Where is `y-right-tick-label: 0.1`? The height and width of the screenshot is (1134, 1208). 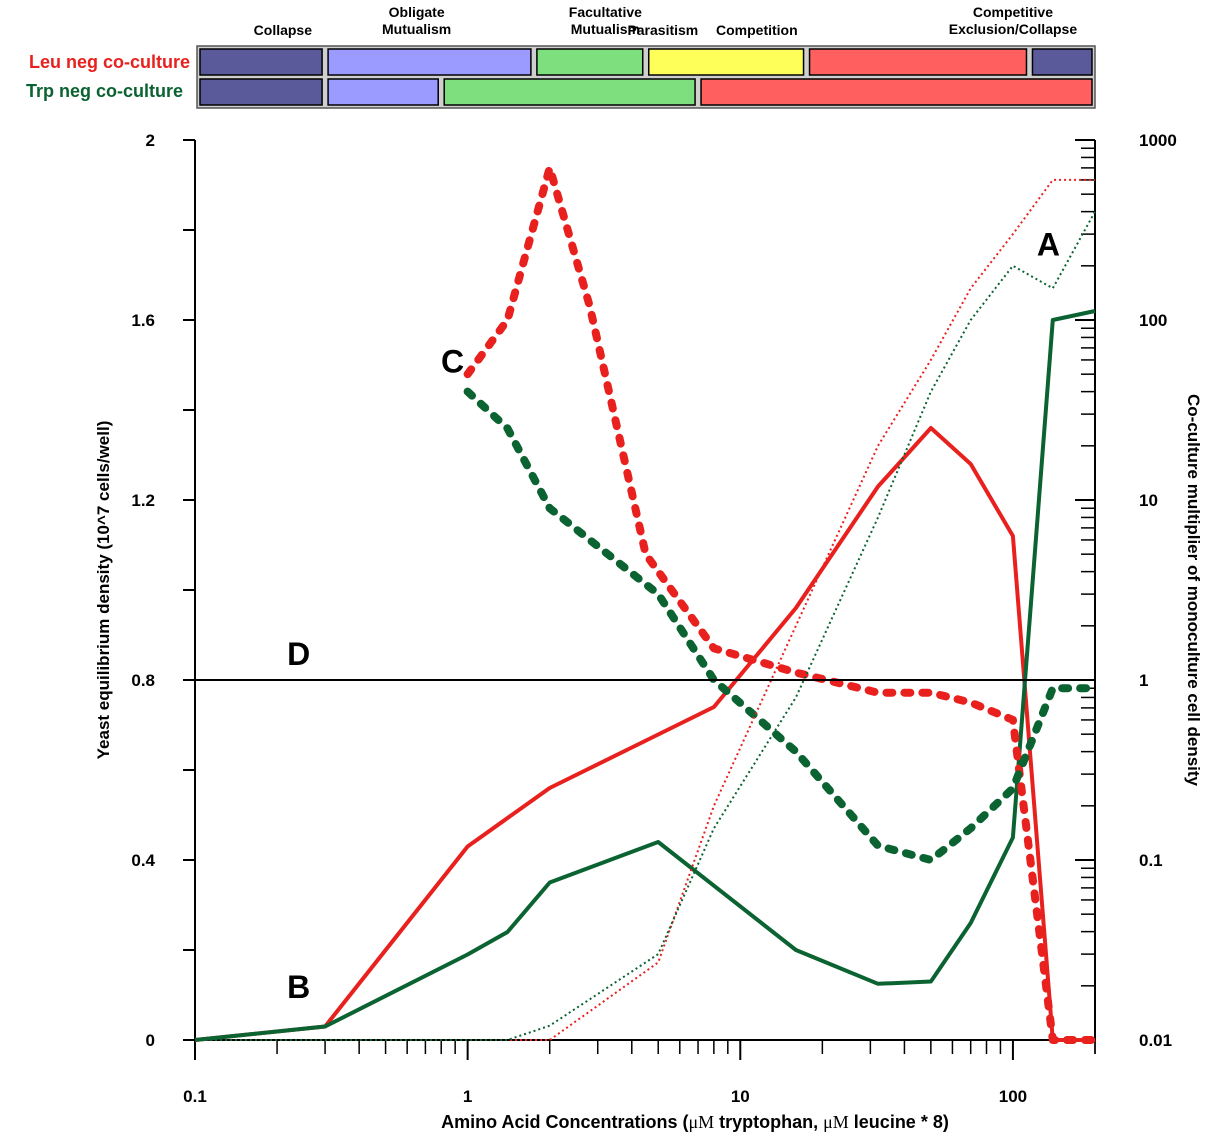 y-right-tick-label: 0.1 is located at coordinates (1151, 860).